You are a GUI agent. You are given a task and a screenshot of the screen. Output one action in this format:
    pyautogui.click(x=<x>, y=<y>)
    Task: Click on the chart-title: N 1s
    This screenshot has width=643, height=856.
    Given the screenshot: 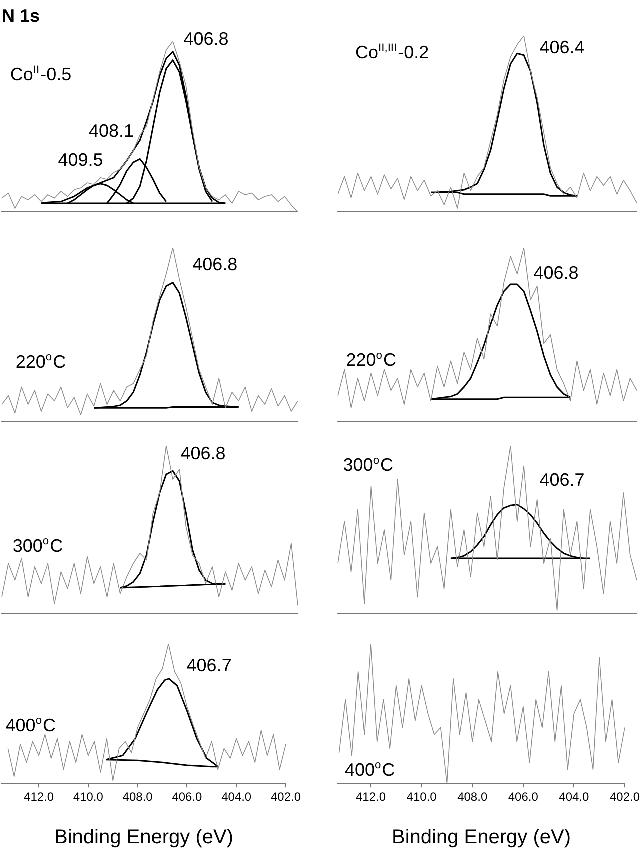 What is the action you would take?
    pyautogui.click(x=21, y=16)
    